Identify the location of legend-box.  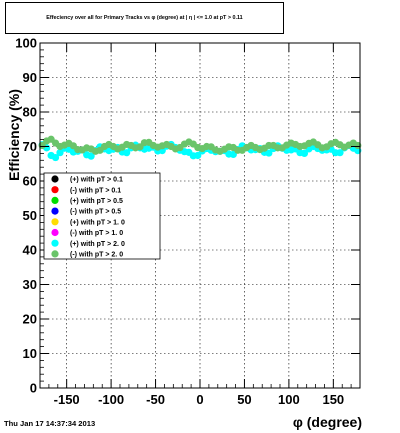
(102, 216).